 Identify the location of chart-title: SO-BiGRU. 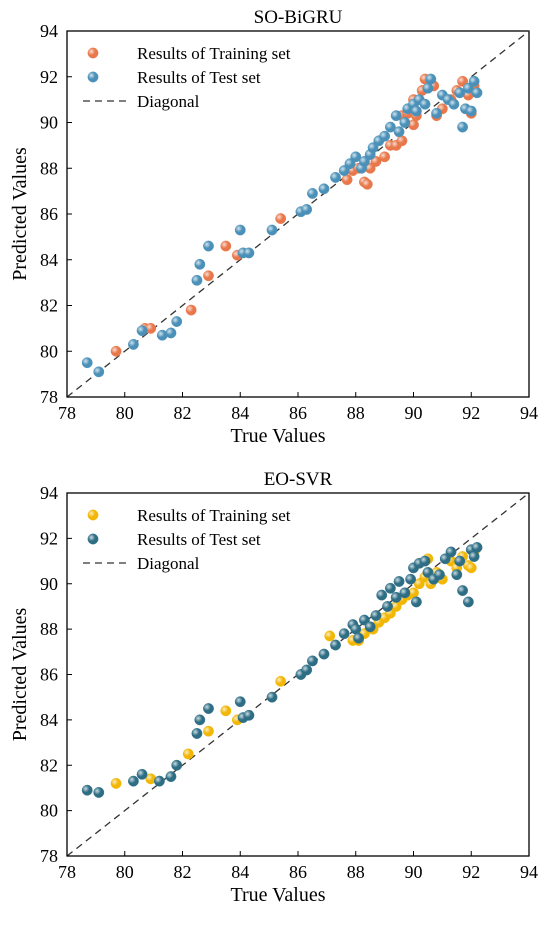
(298, 17).